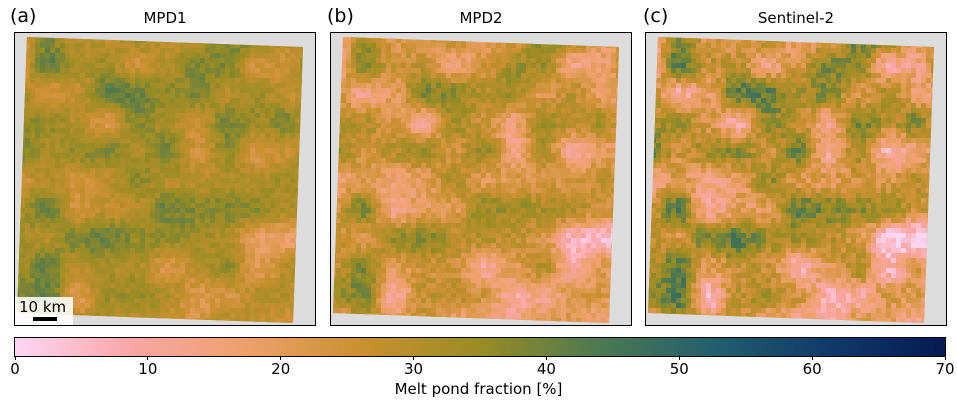 The image size is (957, 401). Describe the element at coordinates (281, 369) in the screenshot. I see `colorbar-tick-label: 20` at that location.